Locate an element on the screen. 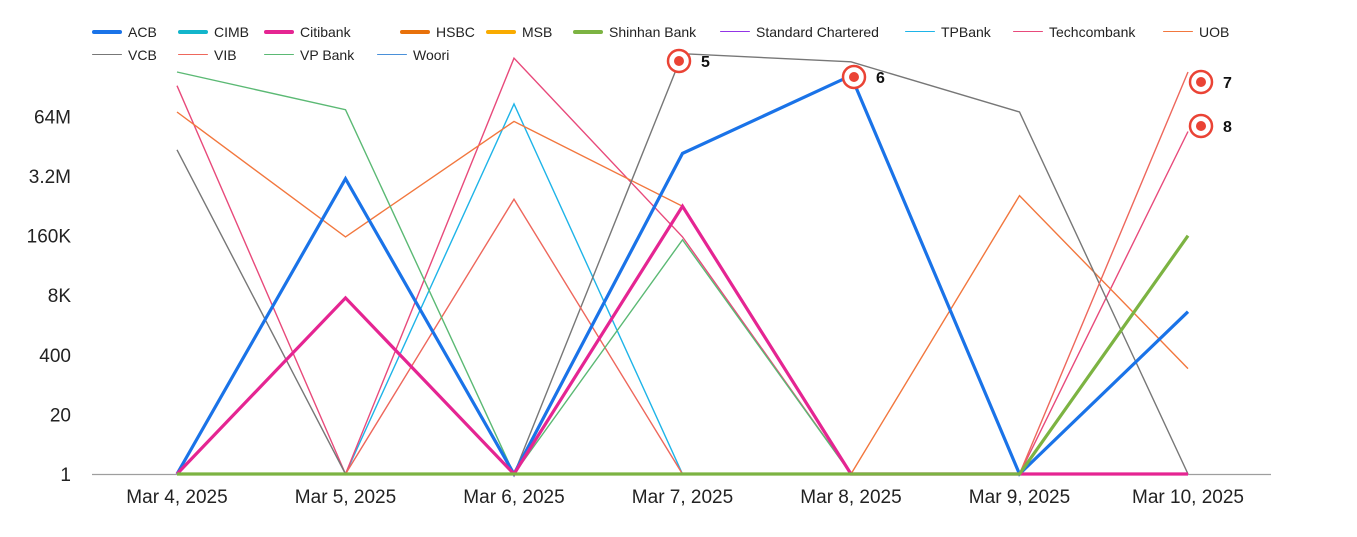  legend-item-woori: Woori is located at coordinates (417, 55).